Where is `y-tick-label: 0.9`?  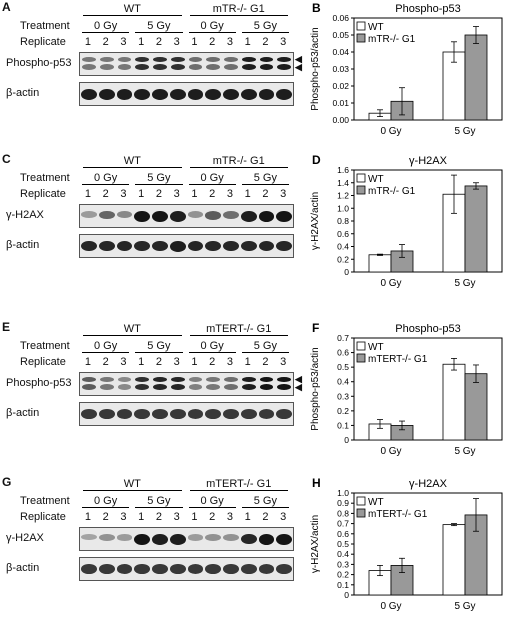 y-tick-label: 0.9 is located at coordinates (343, 503).